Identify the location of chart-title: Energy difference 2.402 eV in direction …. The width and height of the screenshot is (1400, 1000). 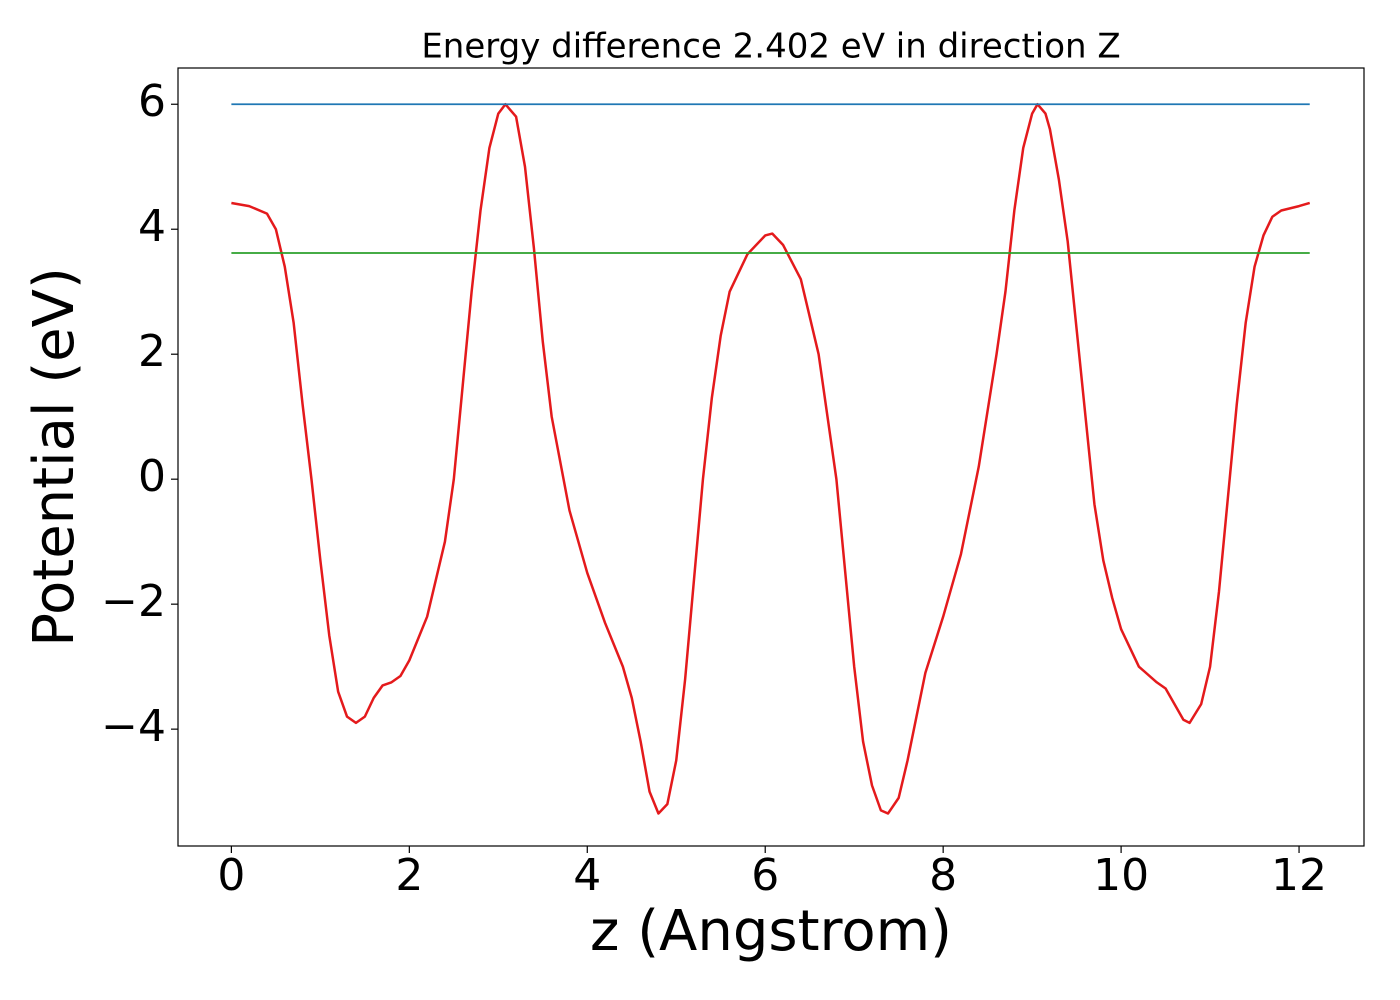
(770, 47).